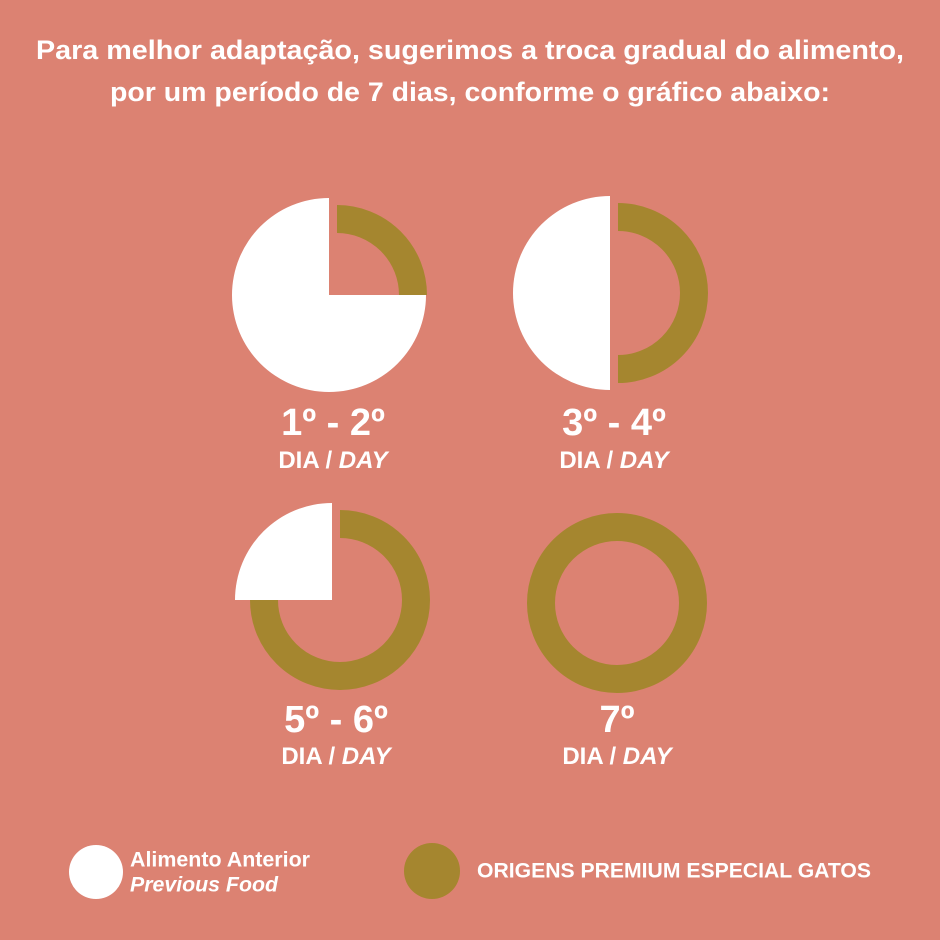  I want to click on legend-label: Alimento Anterior, so click(220, 860).